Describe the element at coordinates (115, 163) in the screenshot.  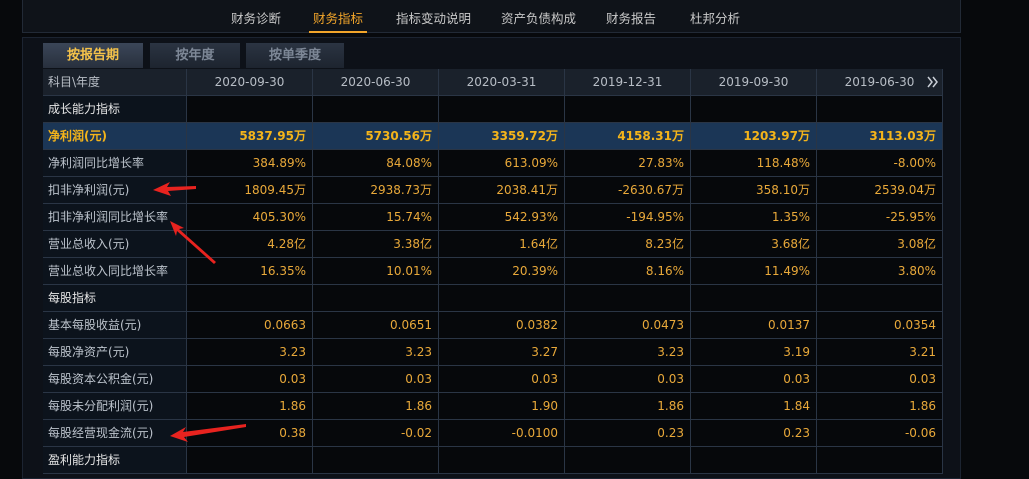
I see `row-label: 净利润同比增长率` at that location.